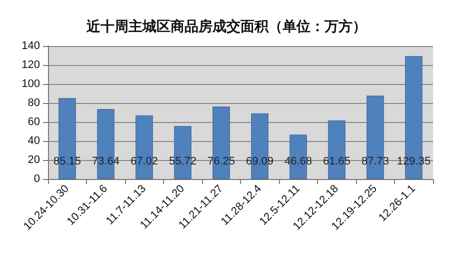 This screenshot has height=267, width=453. What do you see at coordinates (106, 162) in the screenshot?
I see `data-label: 73.64` at bounding box center [106, 162].